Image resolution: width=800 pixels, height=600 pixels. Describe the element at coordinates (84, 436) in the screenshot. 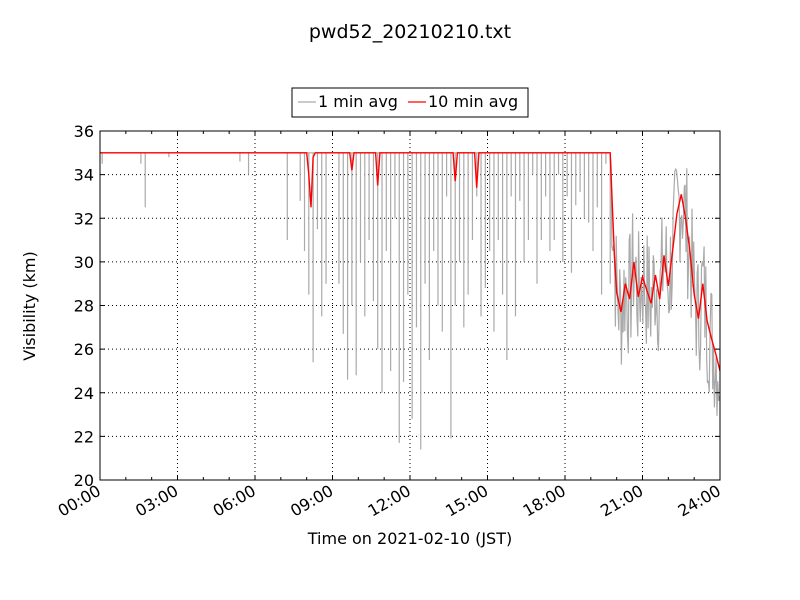

I see `y-tick-label: 22` at that location.